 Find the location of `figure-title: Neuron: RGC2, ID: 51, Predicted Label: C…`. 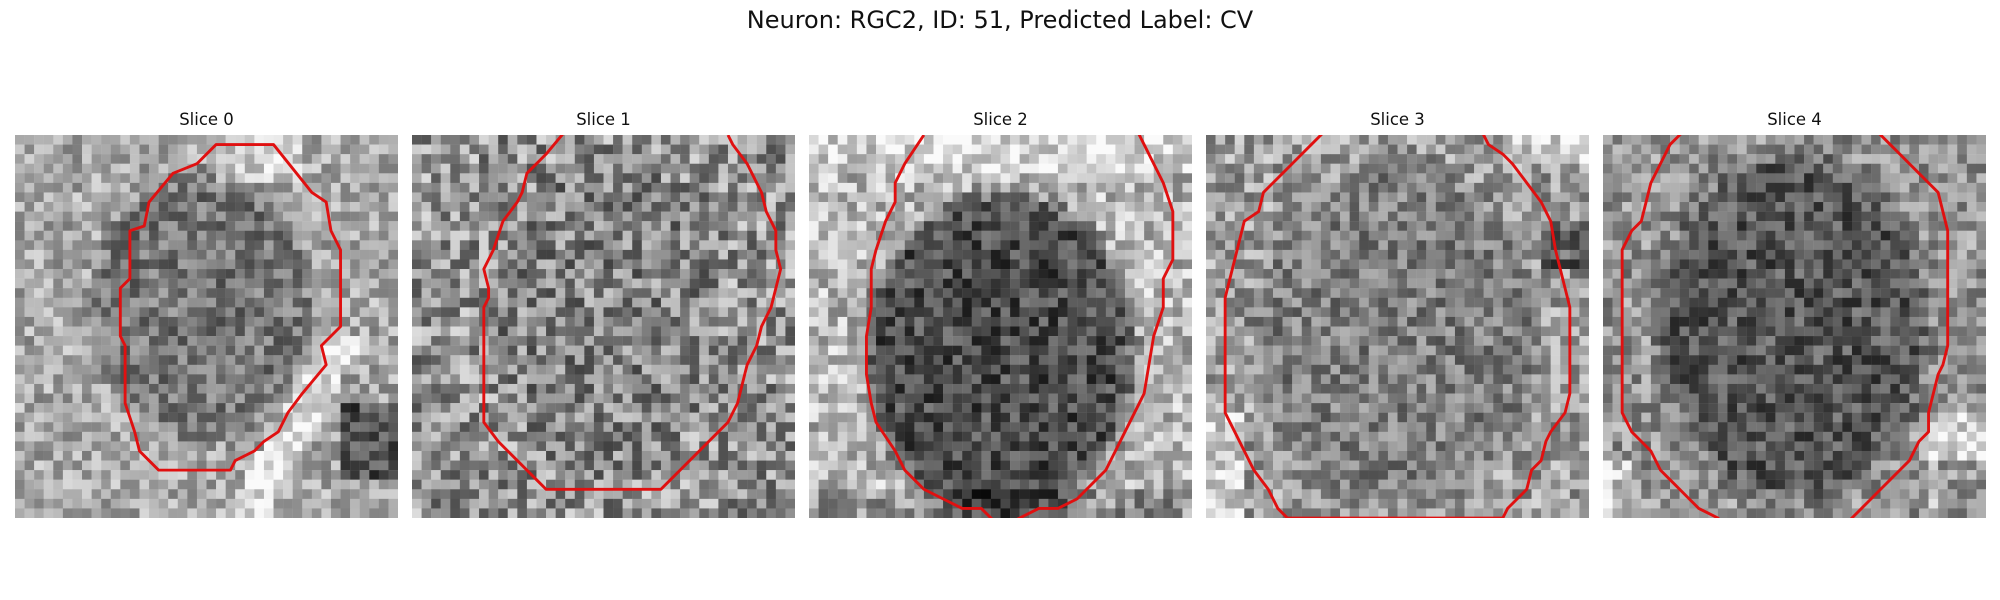

figure-title: Neuron: RGC2, ID: 51, Predicted Label: C… is located at coordinates (1000, 20).